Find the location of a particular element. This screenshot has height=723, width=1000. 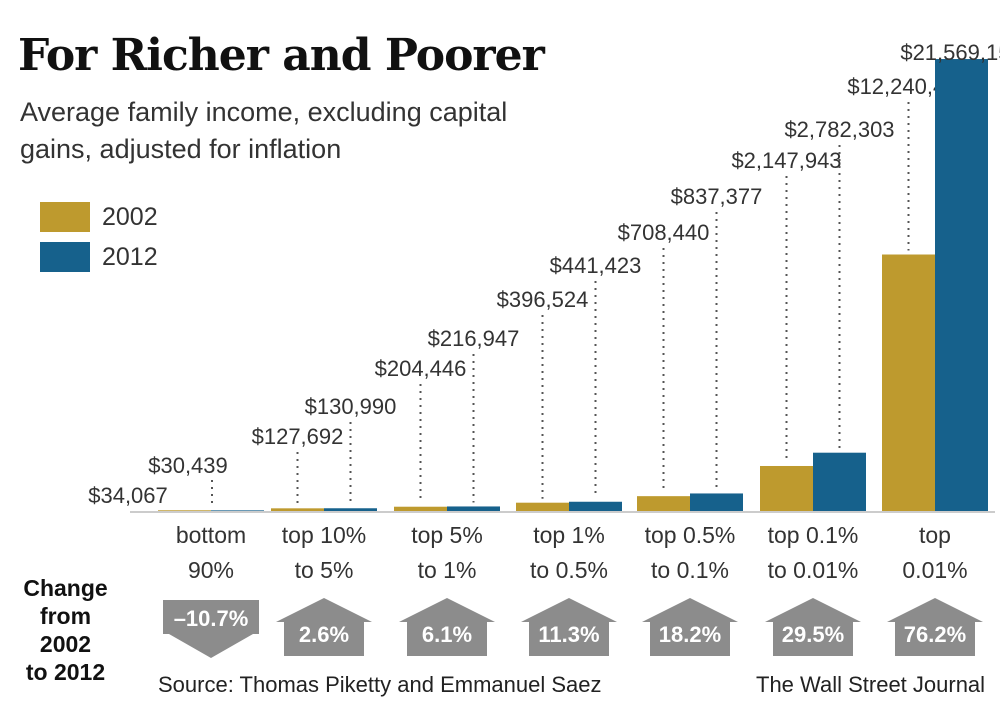

value-label: $130,990 is located at coordinates (351, 406).